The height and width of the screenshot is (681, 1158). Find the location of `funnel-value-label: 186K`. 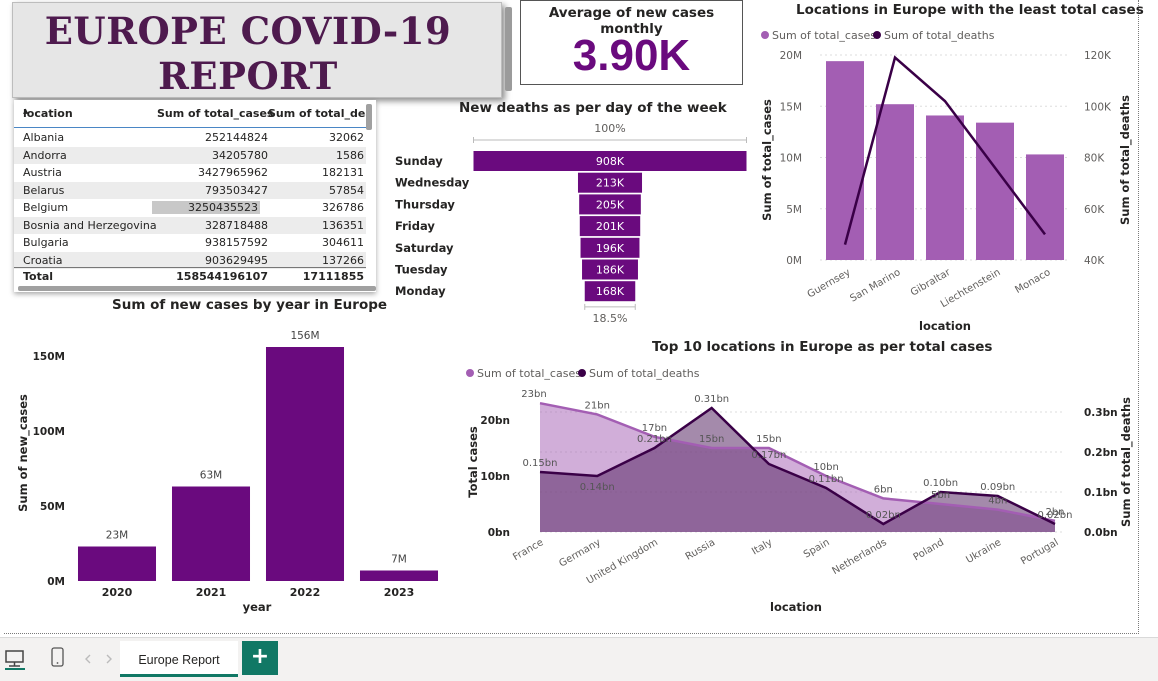

funnel-value-label: 186K is located at coordinates (610, 270).